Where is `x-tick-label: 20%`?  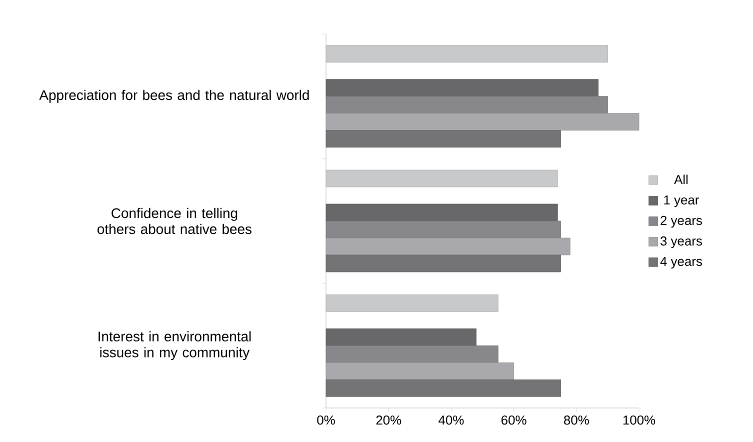 x-tick-label: 20% is located at coordinates (389, 420).